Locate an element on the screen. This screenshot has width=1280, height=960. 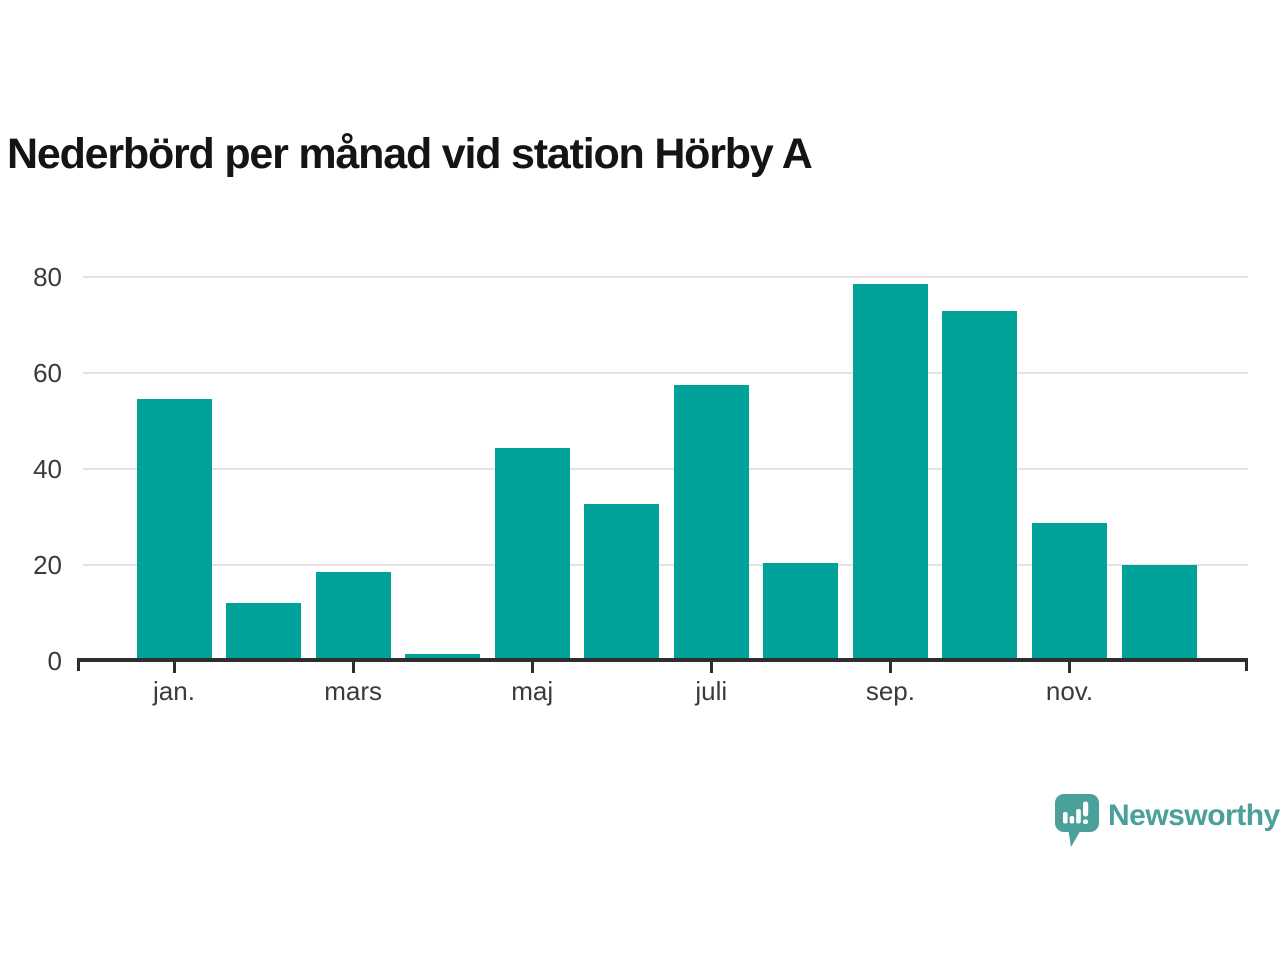
y-axis-label: 60 is located at coordinates (47, 373).